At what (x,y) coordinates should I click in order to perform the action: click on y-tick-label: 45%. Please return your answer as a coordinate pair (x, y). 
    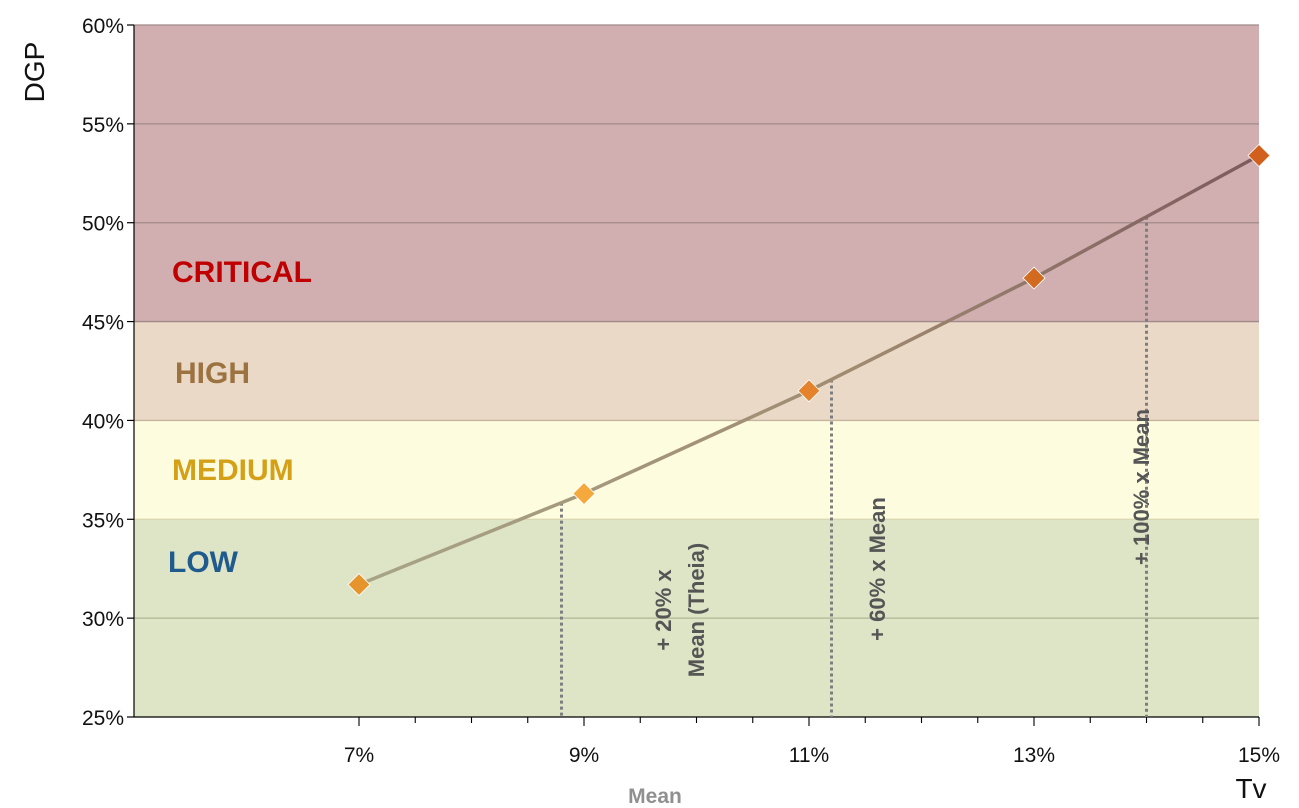
    Looking at the image, I should click on (103, 323).